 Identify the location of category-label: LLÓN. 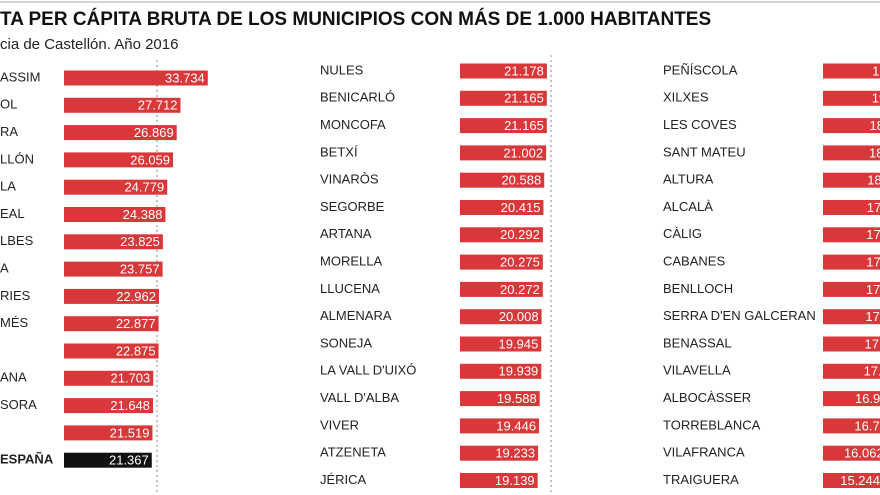
(17, 158).